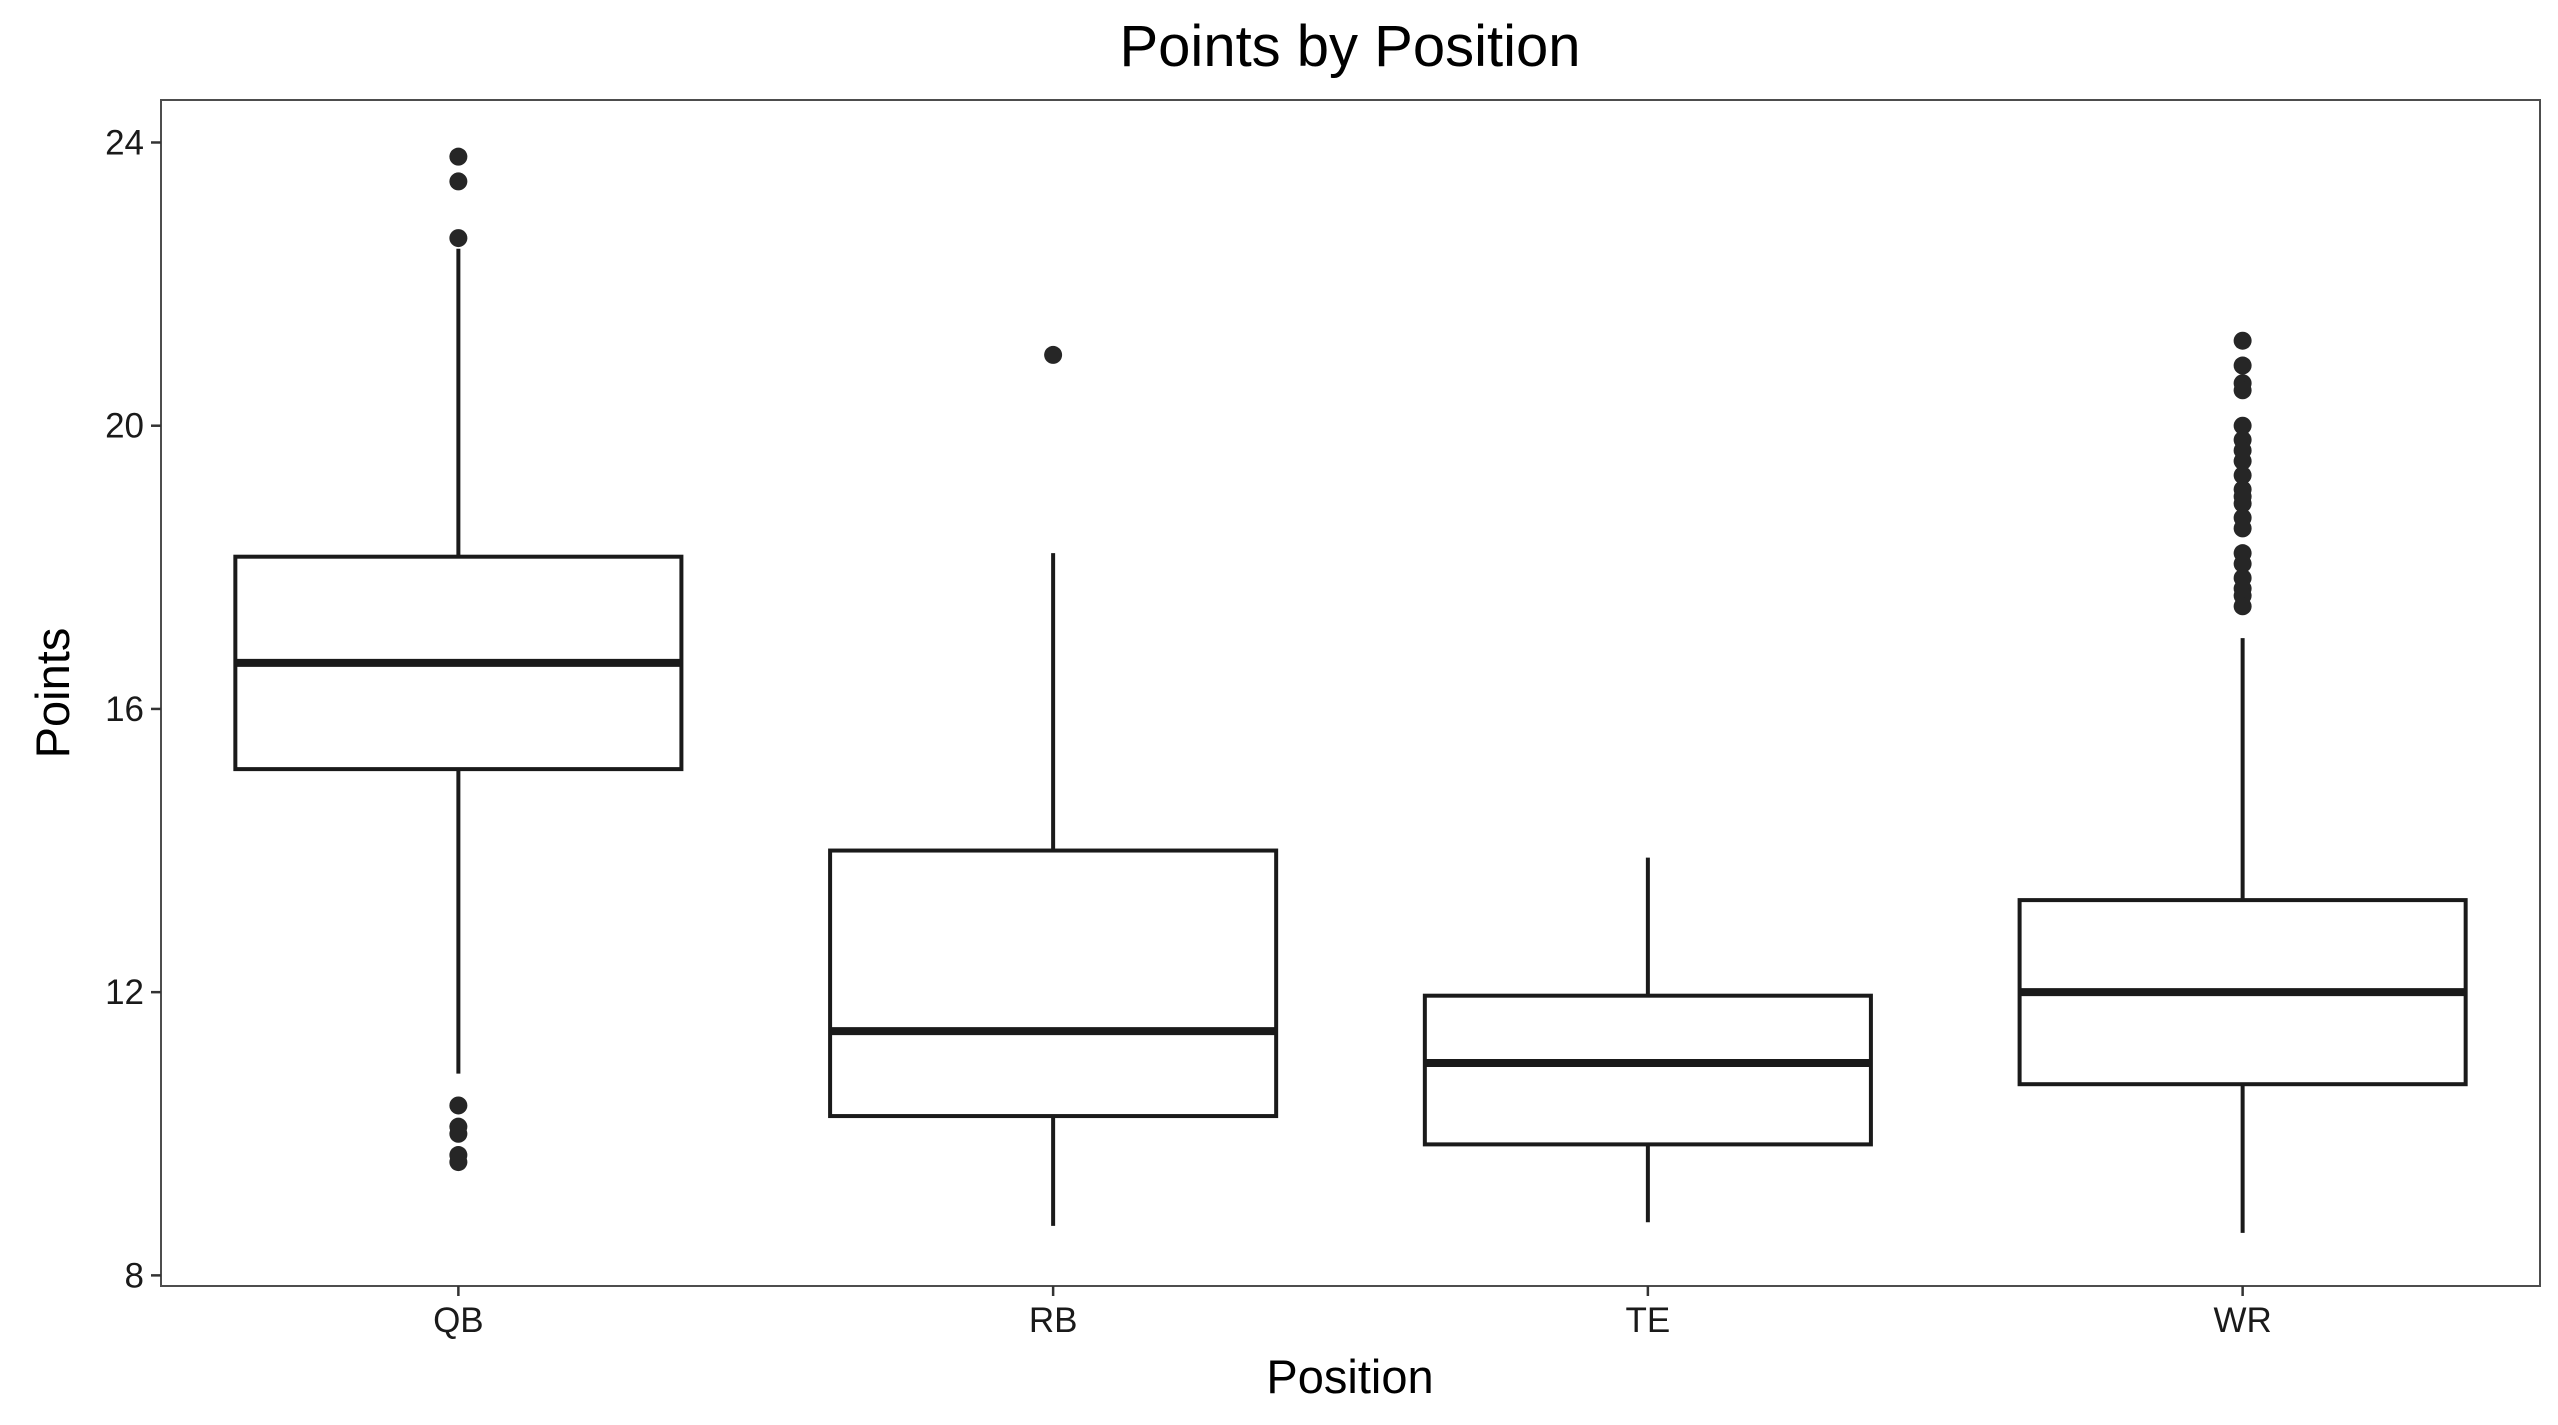 This screenshot has height=1425, width=2558. I want to click on box-wr, so click(2242, 782).